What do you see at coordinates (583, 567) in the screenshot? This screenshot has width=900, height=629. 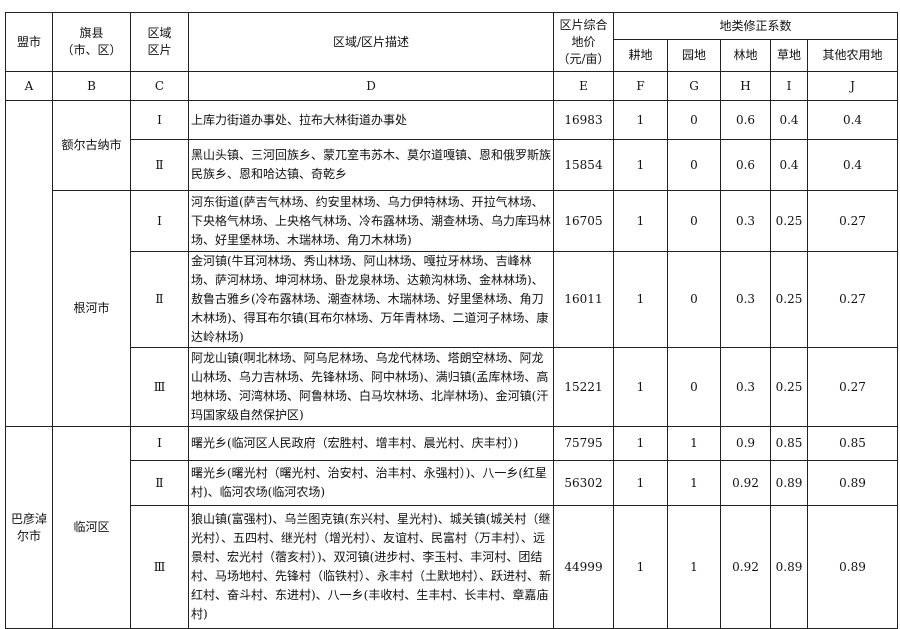 I see `price-cell: 44999` at bounding box center [583, 567].